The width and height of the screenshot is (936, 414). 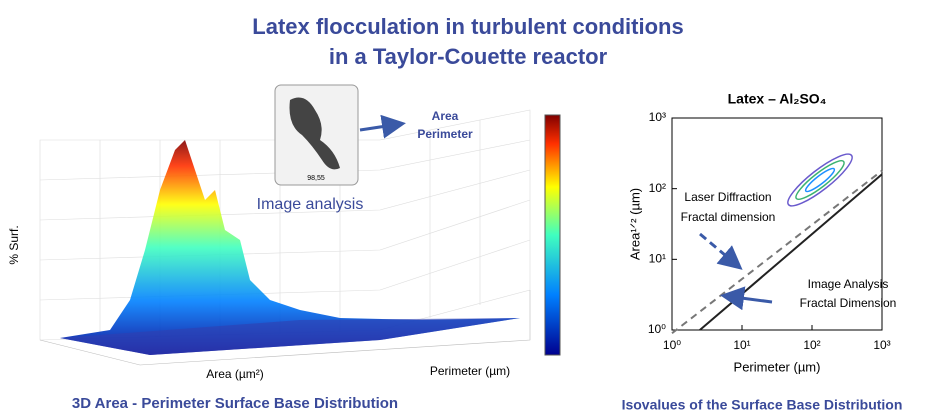 What do you see at coordinates (741, 345) in the screenshot?
I see `x-tick-label: 10¹` at bounding box center [741, 345].